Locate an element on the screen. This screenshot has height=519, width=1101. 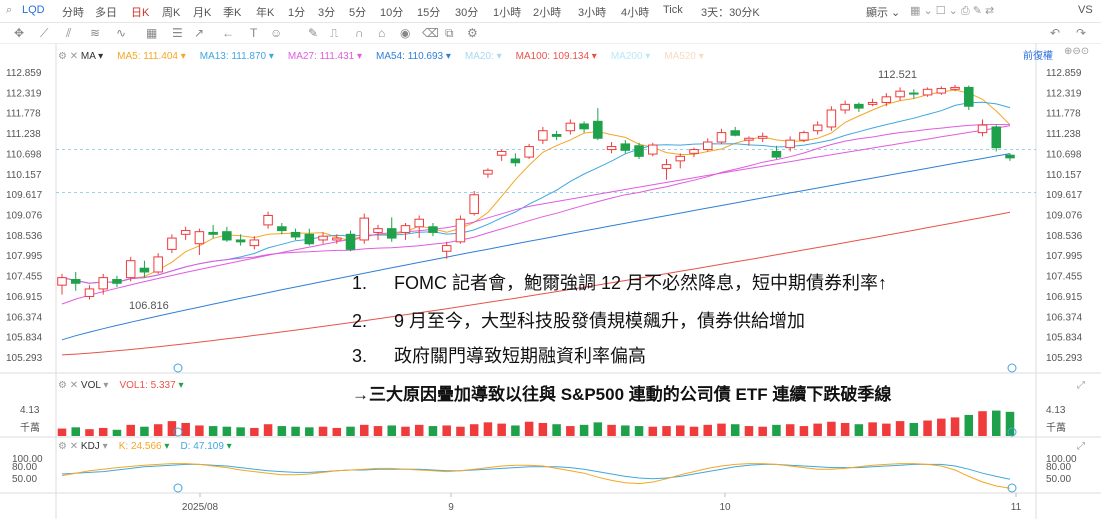
multi-line-icon: ⫽ is located at coordinates (69, 33).